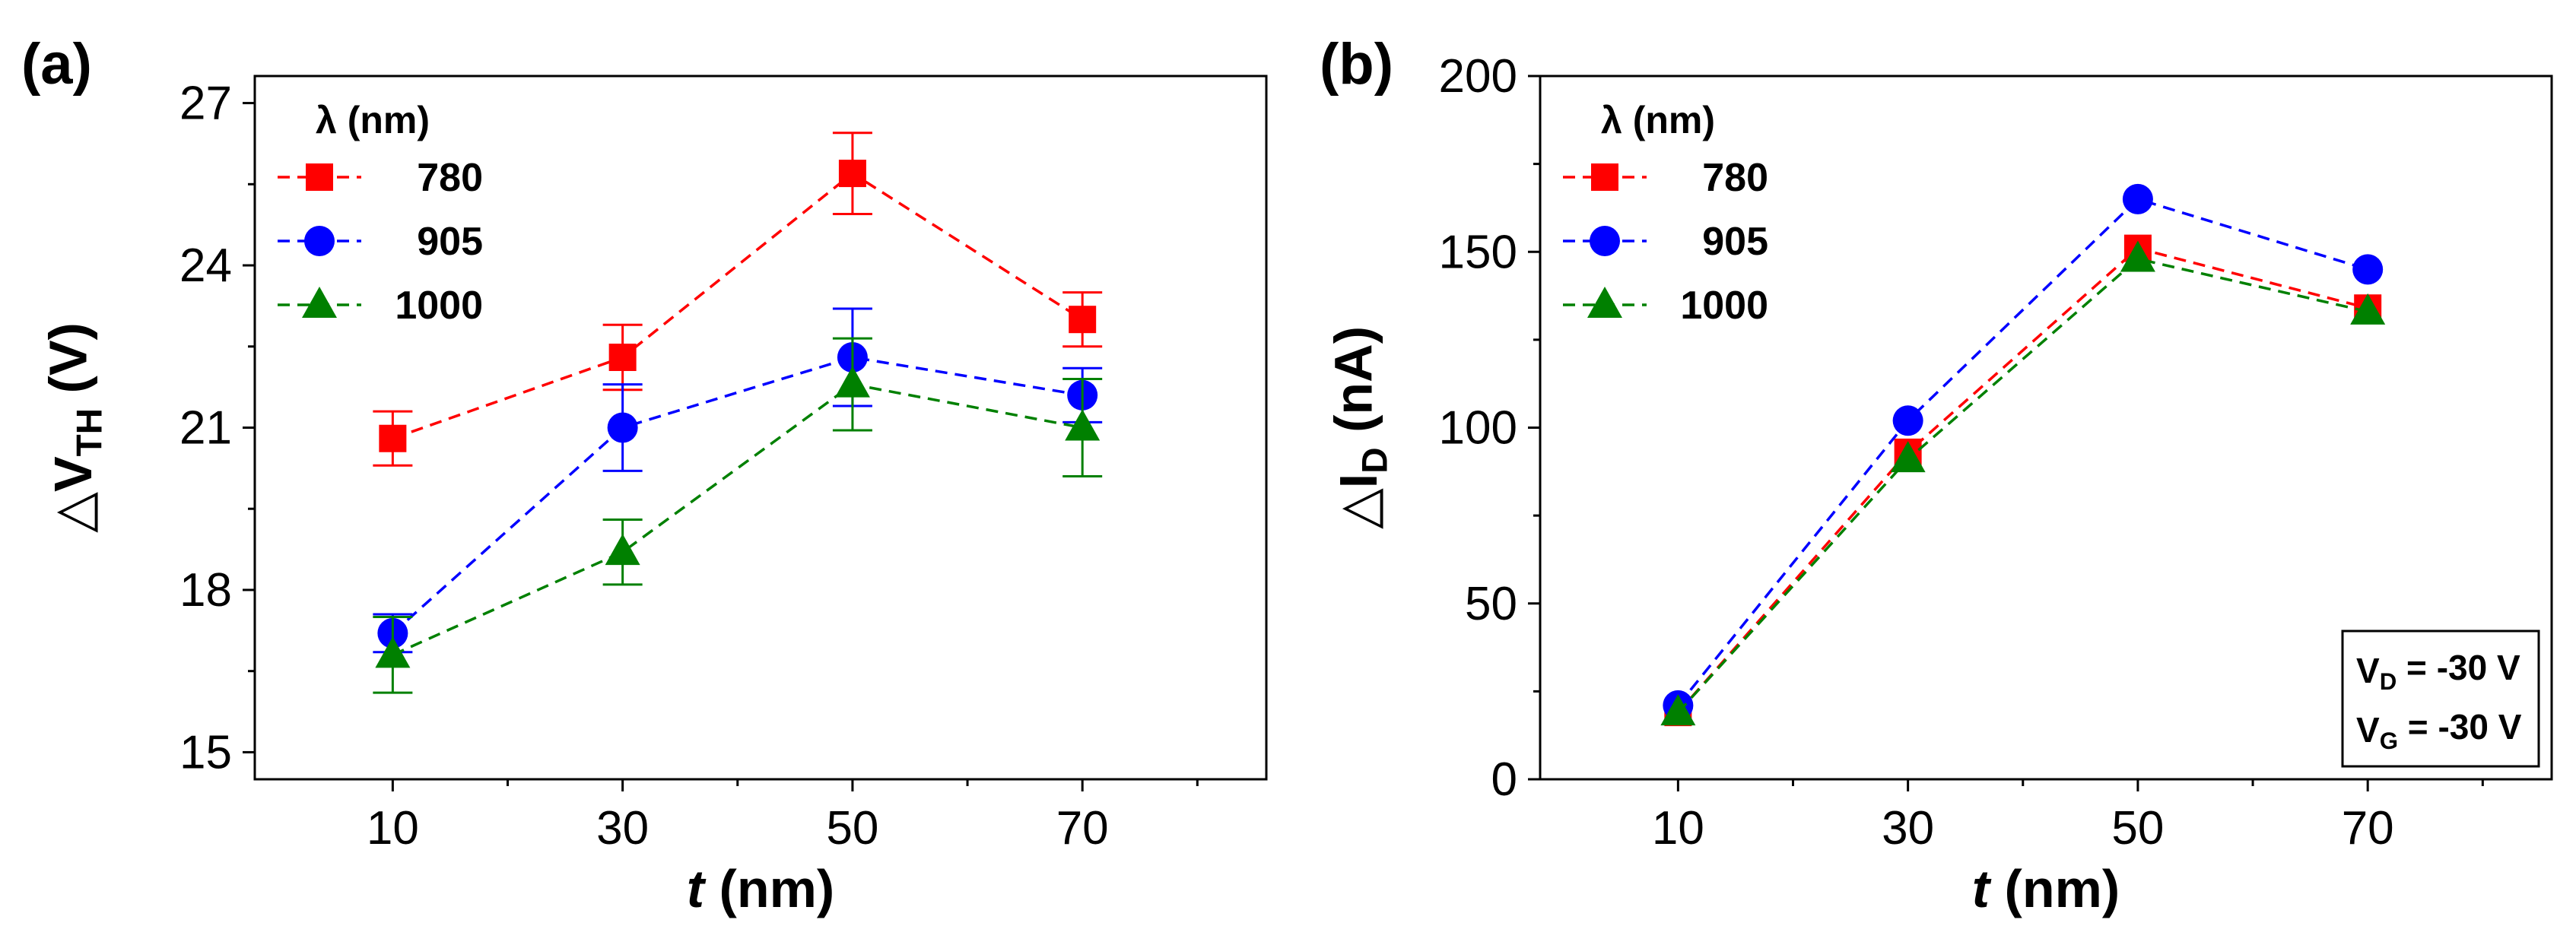 This screenshot has height=926, width=2576. What do you see at coordinates (1478, 252) in the screenshot?
I see `y-tick-label: 150` at bounding box center [1478, 252].